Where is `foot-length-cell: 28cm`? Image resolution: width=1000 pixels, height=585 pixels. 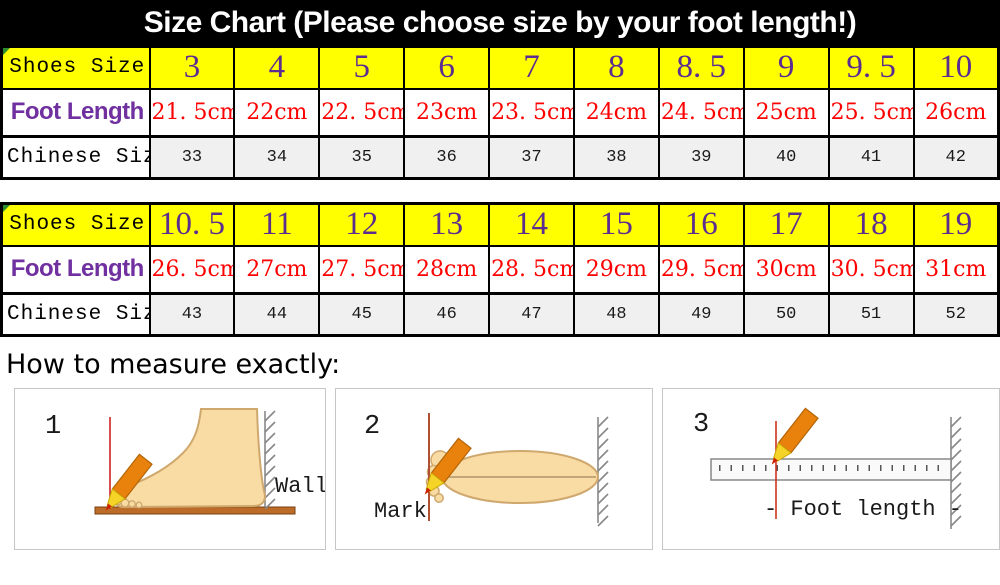
foot-length-cell: 28cm is located at coordinates (447, 269).